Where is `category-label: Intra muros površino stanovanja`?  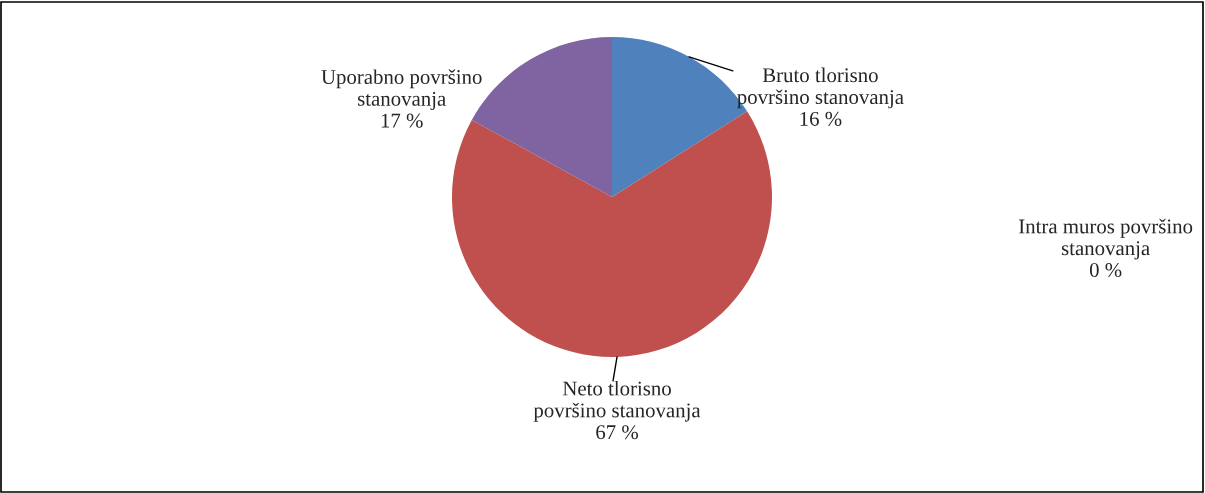 category-label: Intra muros površino stanovanja is located at coordinates (1106, 239).